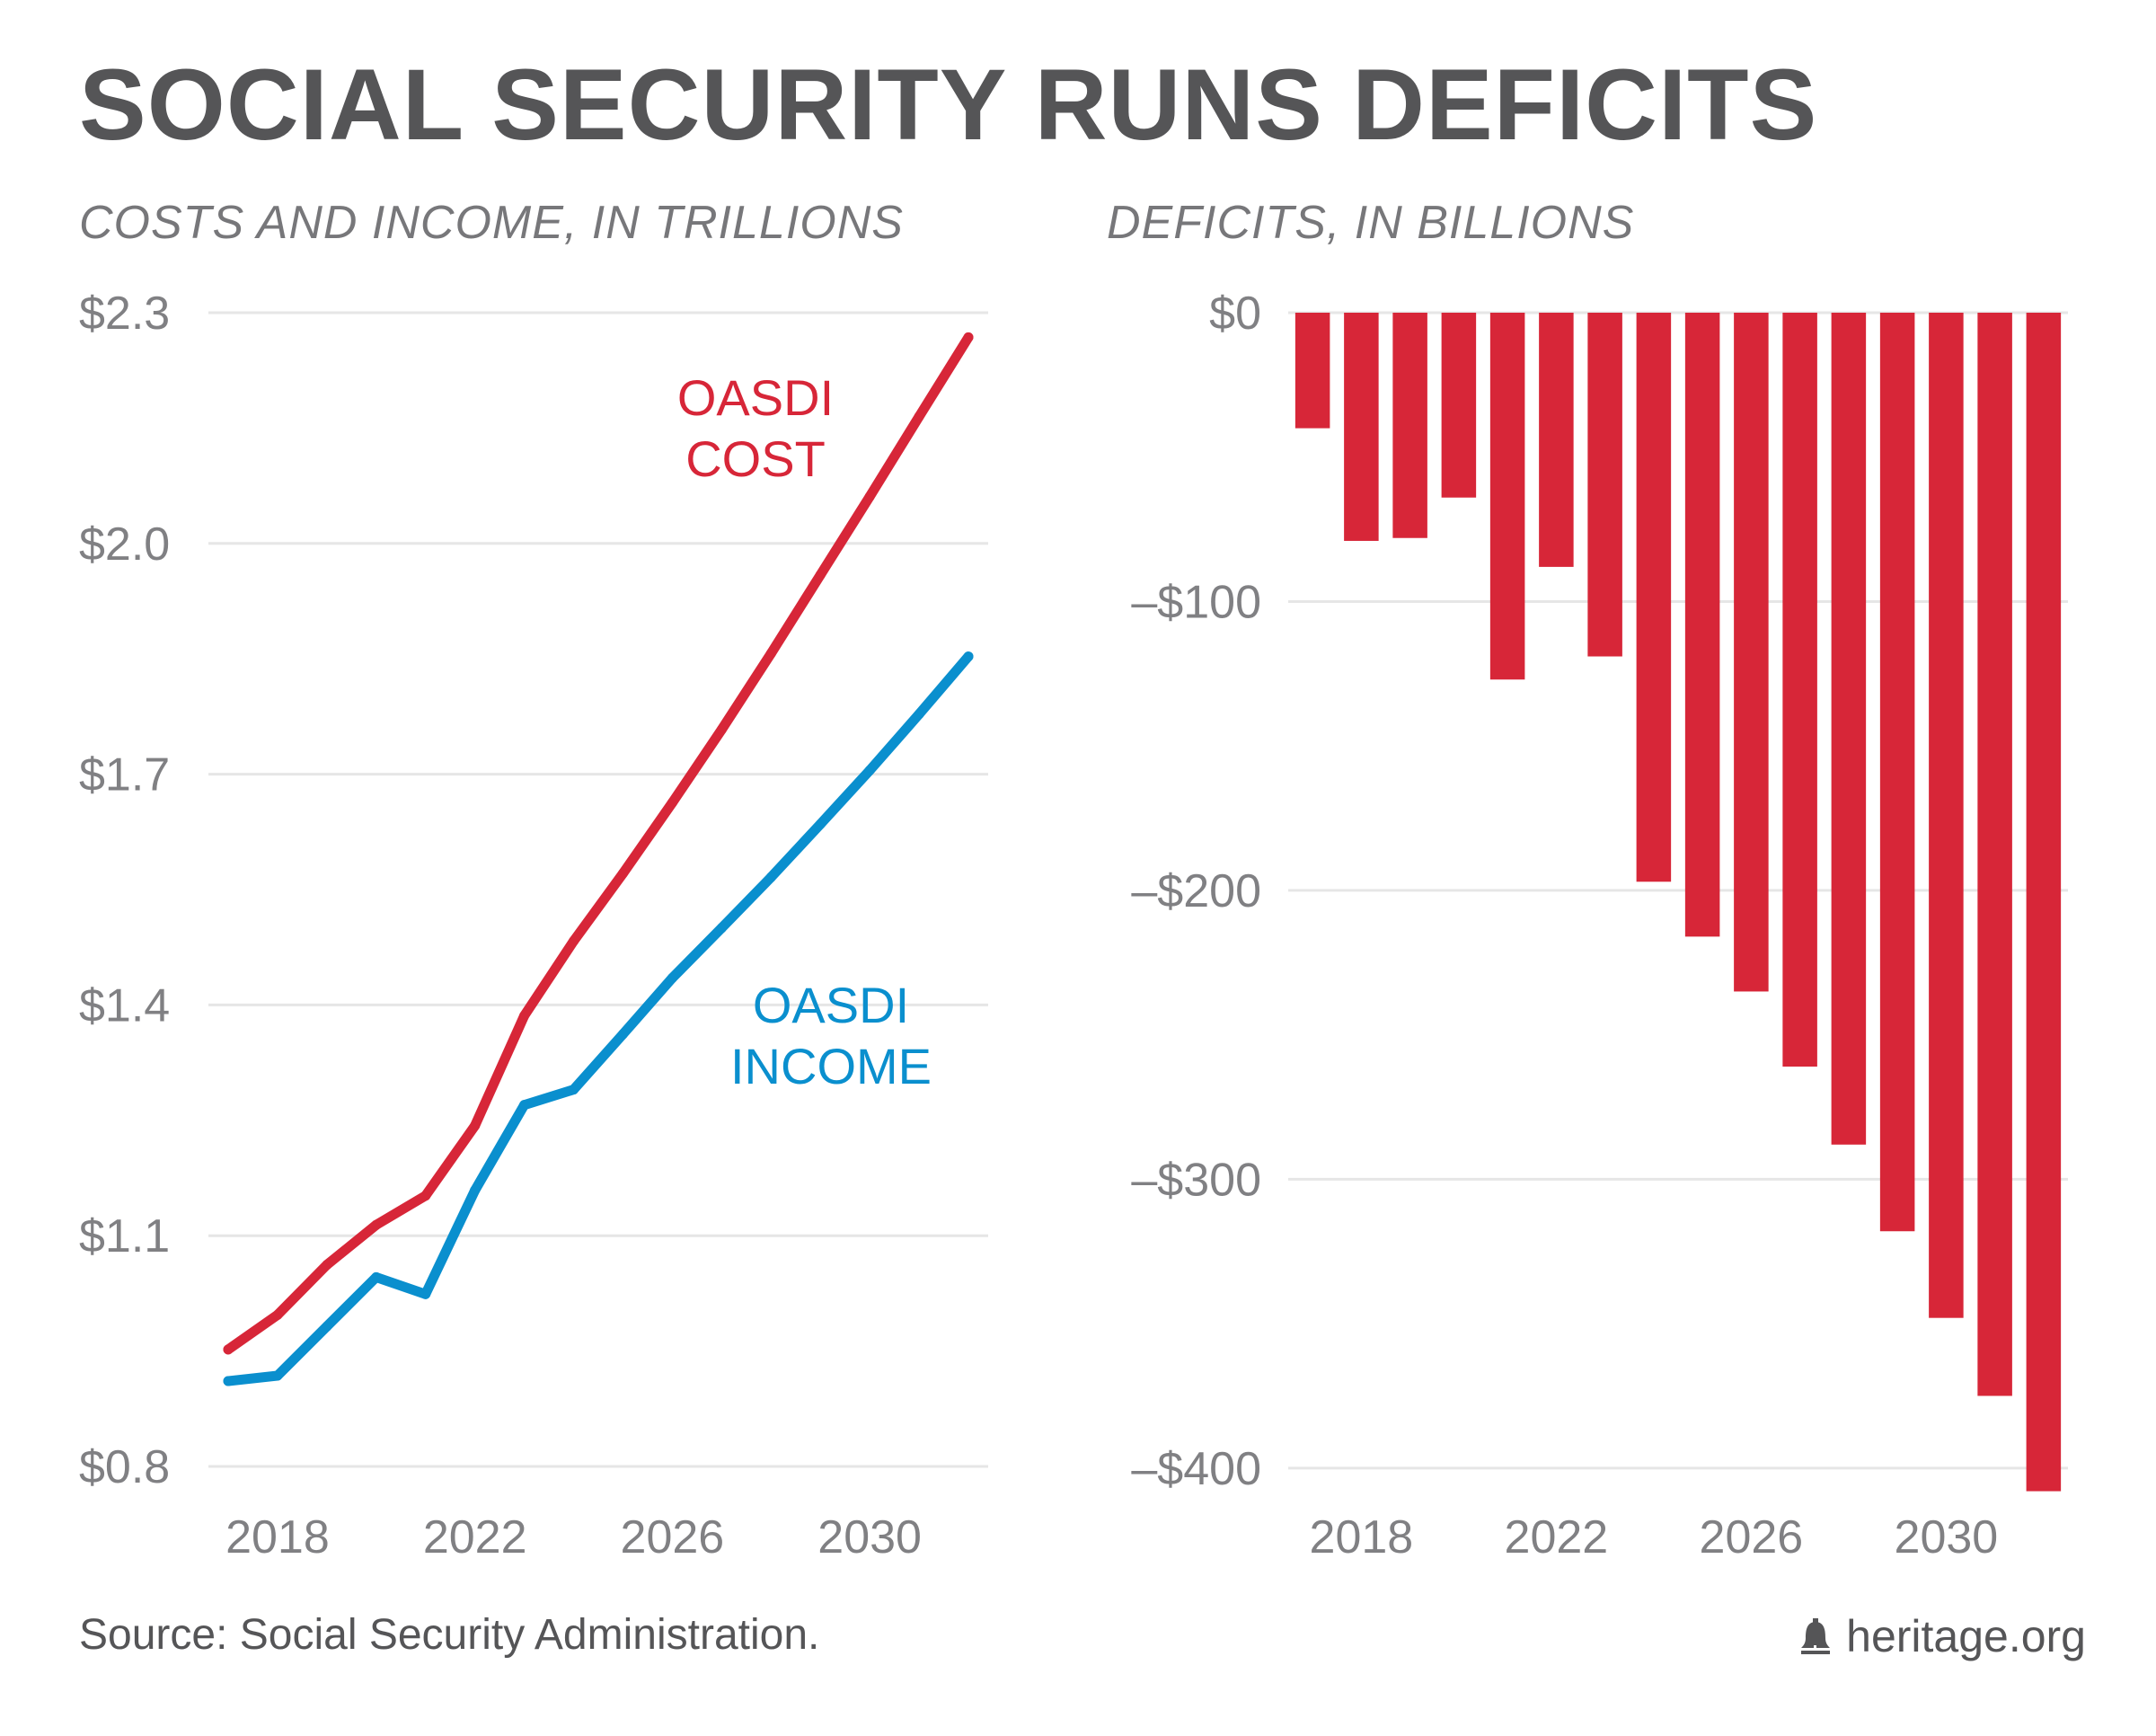 The image size is (2156, 1736). Describe the element at coordinates (1196, 1469) in the screenshot. I see `y-tick-label: –$400` at that location.